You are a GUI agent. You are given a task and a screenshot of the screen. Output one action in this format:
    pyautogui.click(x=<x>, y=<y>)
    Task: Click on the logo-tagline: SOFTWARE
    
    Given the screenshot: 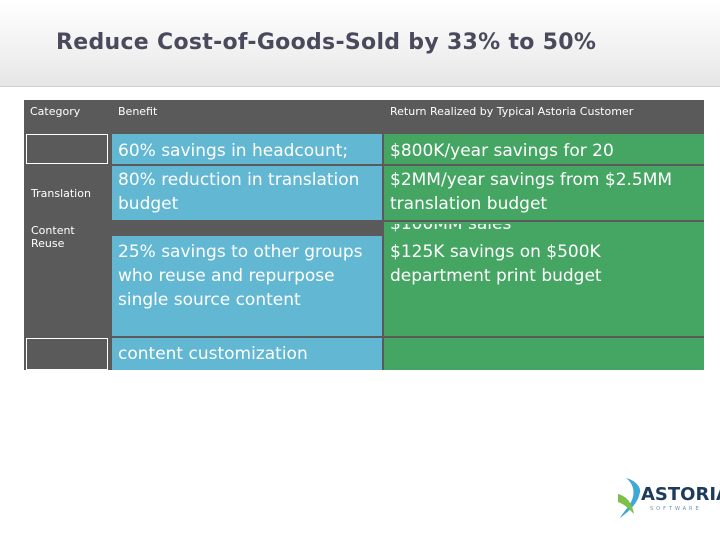 What is the action you would take?
    pyautogui.click(x=676, y=509)
    